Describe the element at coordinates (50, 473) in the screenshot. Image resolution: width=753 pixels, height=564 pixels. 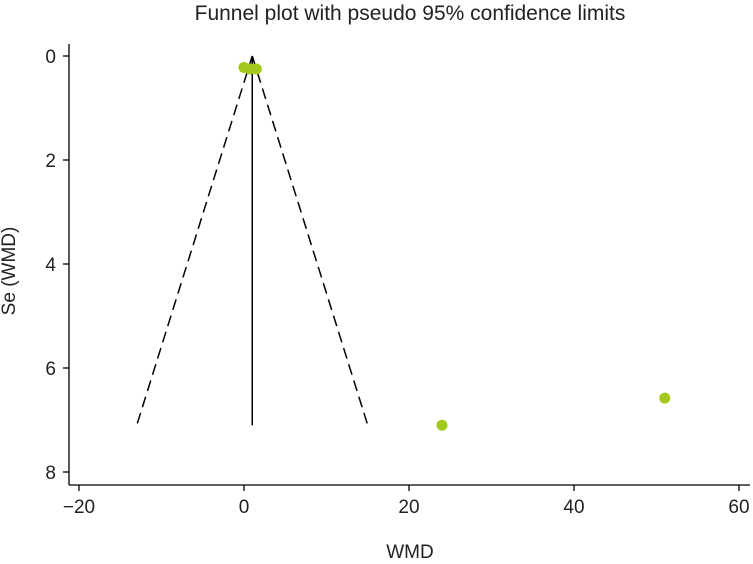
I see `y-tick-label: 8` at that location.